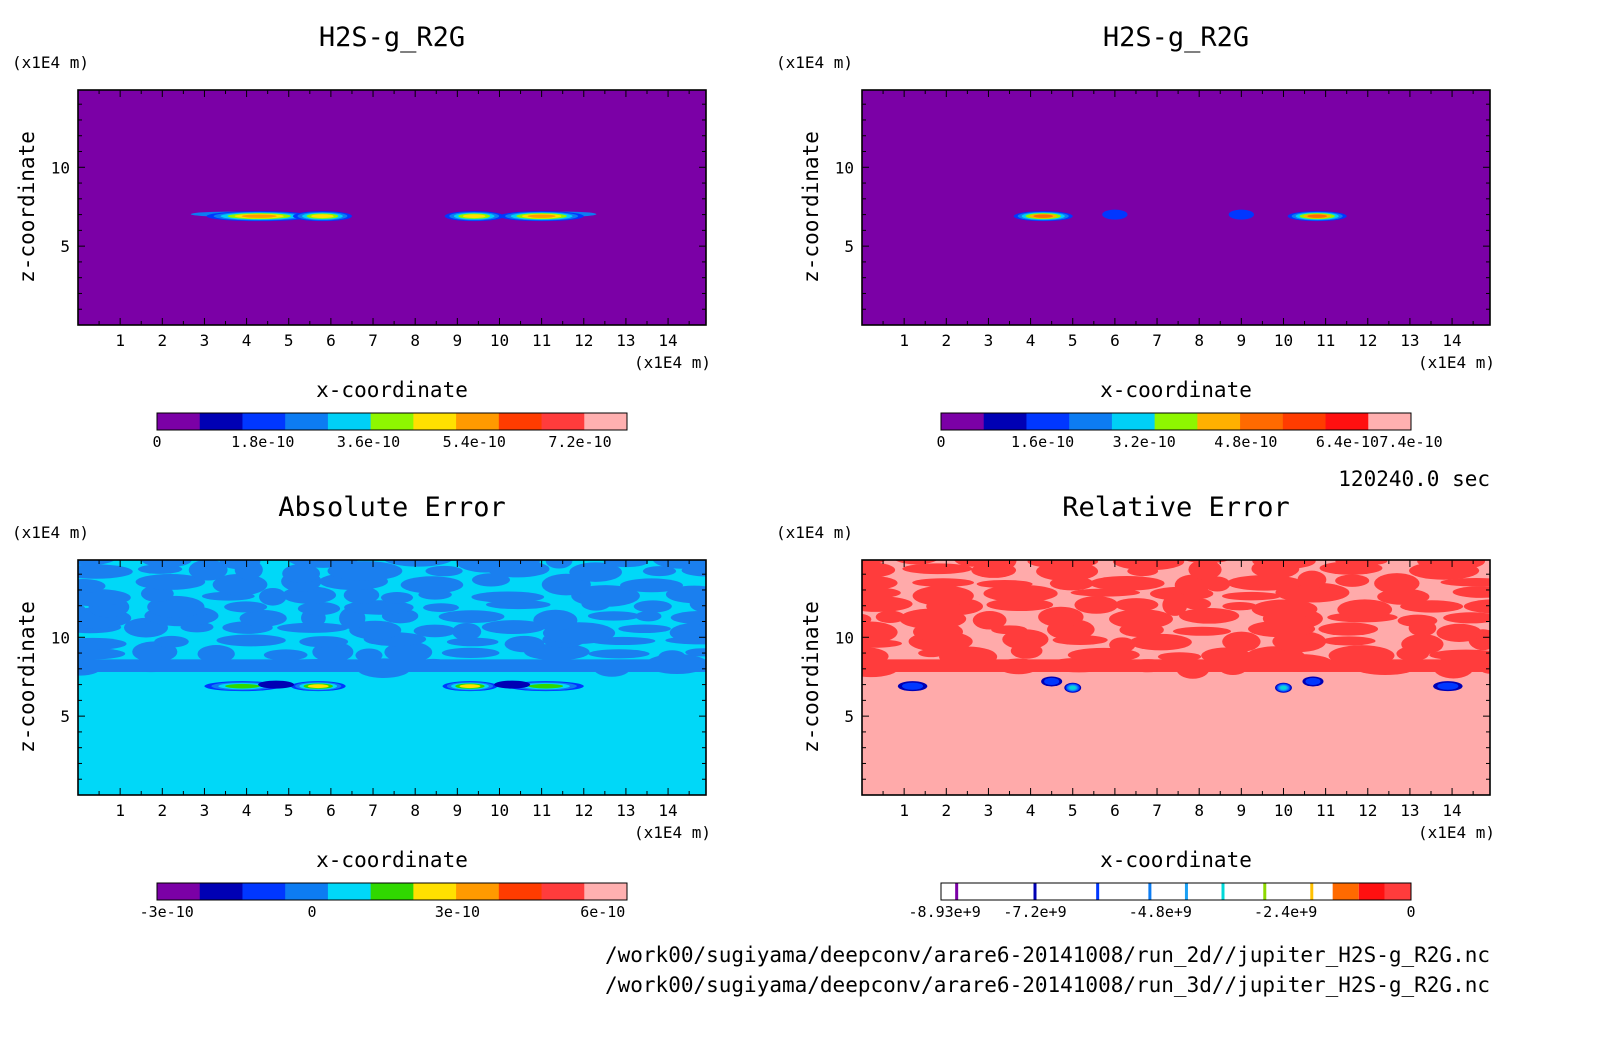  Describe the element at coordinates (1189, 431) in the screenshot. I see `colorbar: 0 1.6e-10 3.2e-10 4.8e-10 6.4e-10 7.4e-10` at that location.